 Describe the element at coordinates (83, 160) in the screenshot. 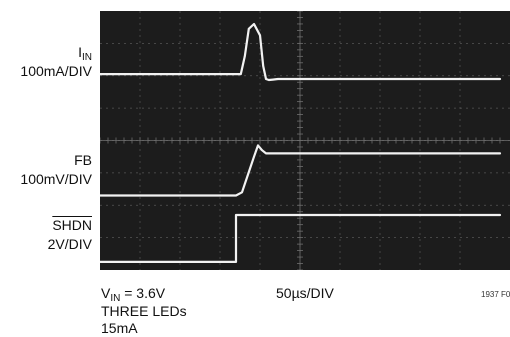

I see `channel-name: FB` at that location.